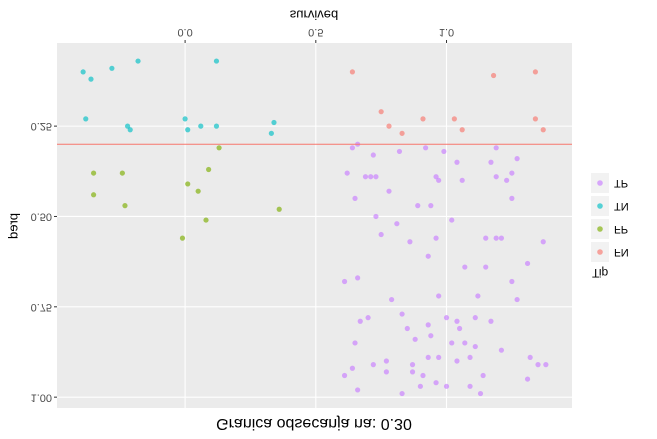  I want to click on legend-label: FP, so click(621, 229).